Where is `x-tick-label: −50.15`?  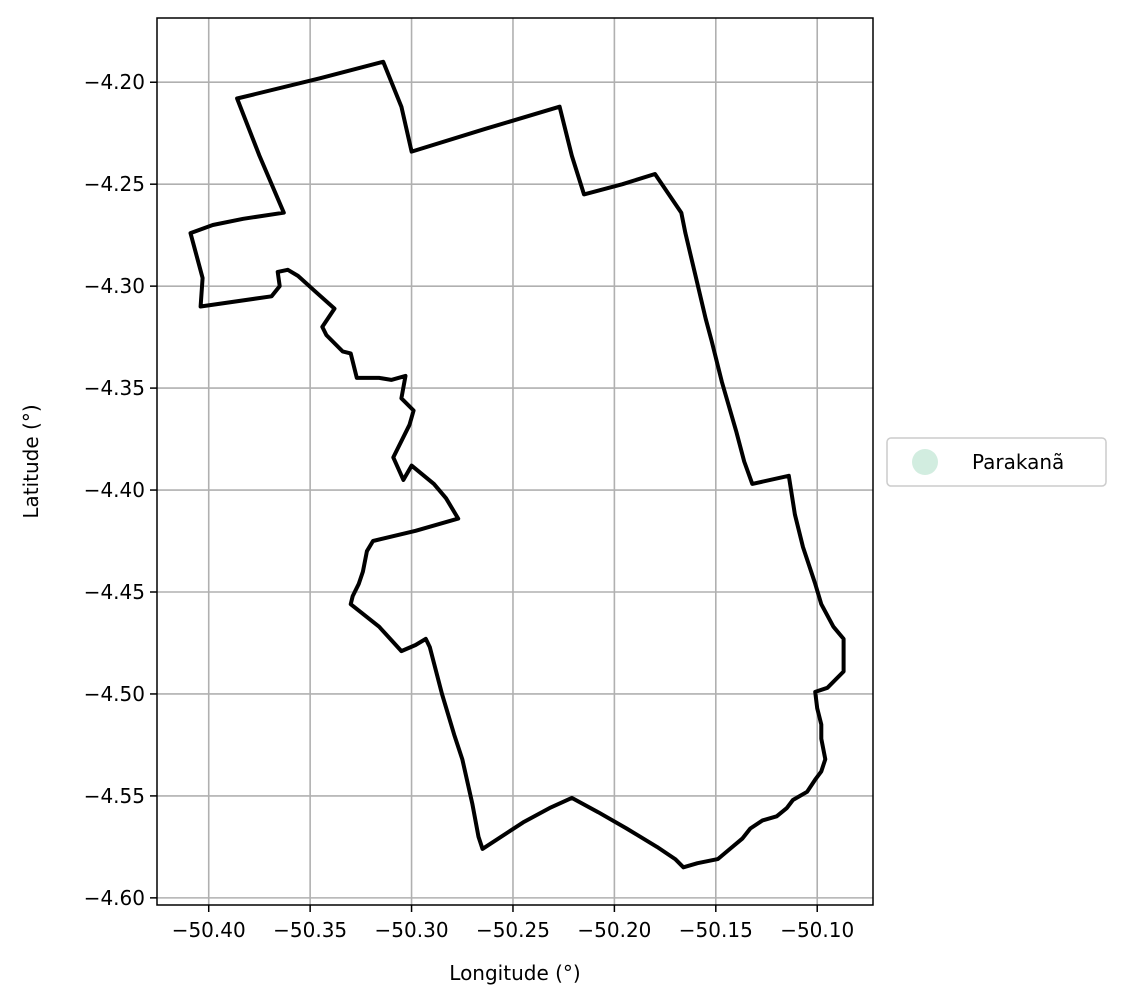 x-tick-label: −50.15 is located at coordinates (716, 930).